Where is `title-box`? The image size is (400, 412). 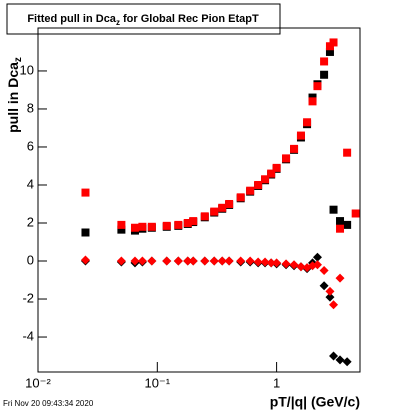
title-box is located at coordinates (143, 19).